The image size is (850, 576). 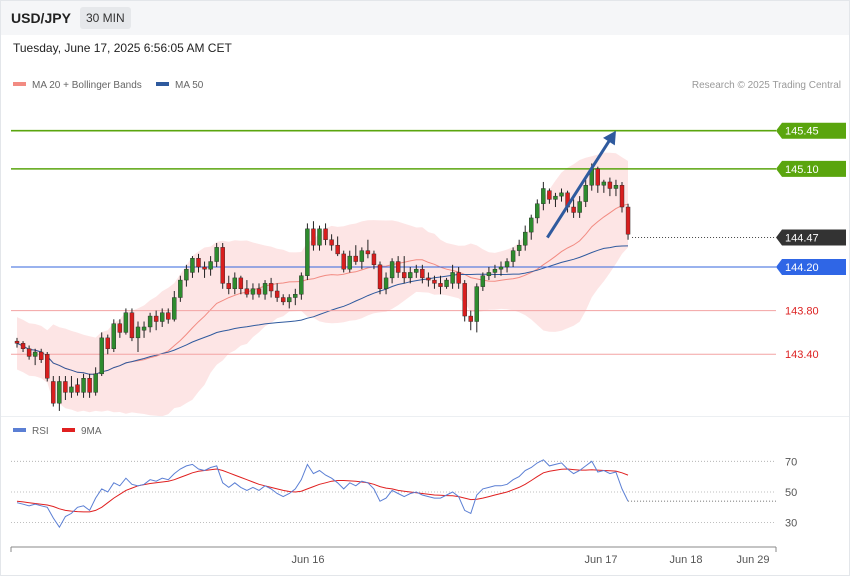 I want to click on level-label-145-10: 145.10, so click(x=802, y=170).